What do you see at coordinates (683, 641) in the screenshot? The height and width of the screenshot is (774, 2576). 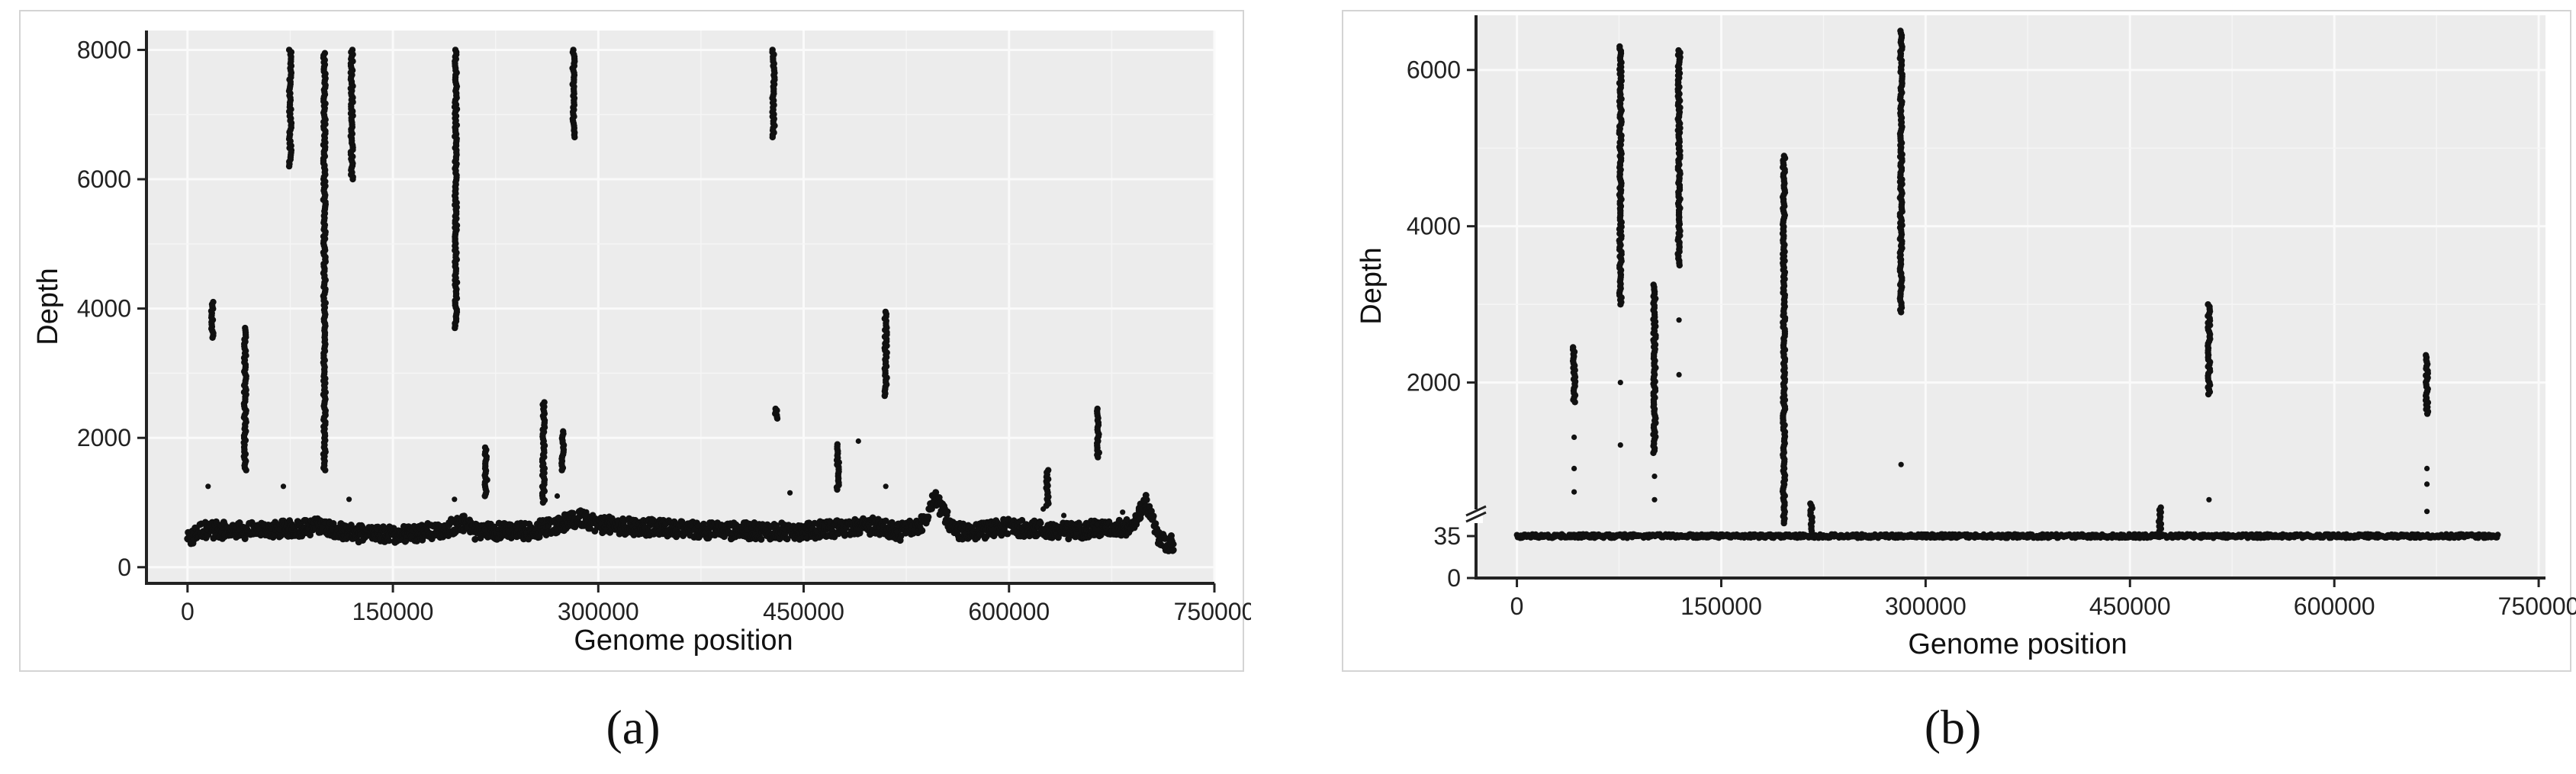 I see `chart-a-x-axis-label: Genome position` at bounding box center [683, 641].